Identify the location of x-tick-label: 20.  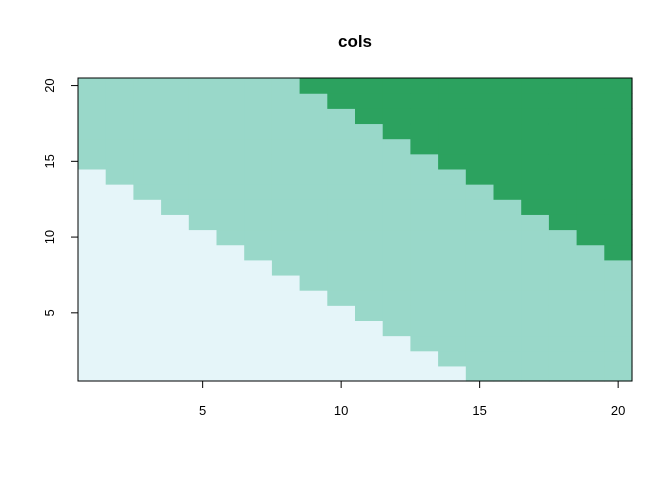
(618, 410).